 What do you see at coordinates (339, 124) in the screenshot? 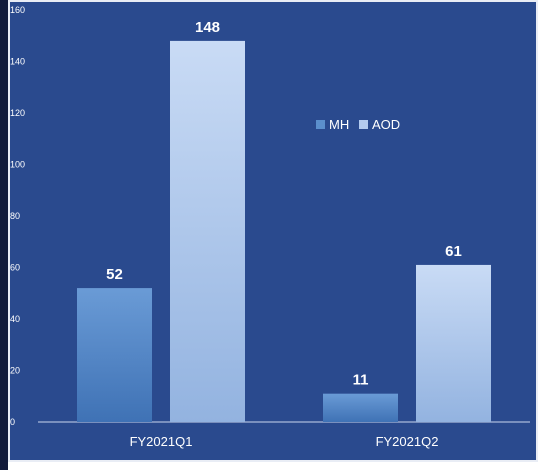
I see `legend-label-mh: MH` at bounding box center [339, 124].